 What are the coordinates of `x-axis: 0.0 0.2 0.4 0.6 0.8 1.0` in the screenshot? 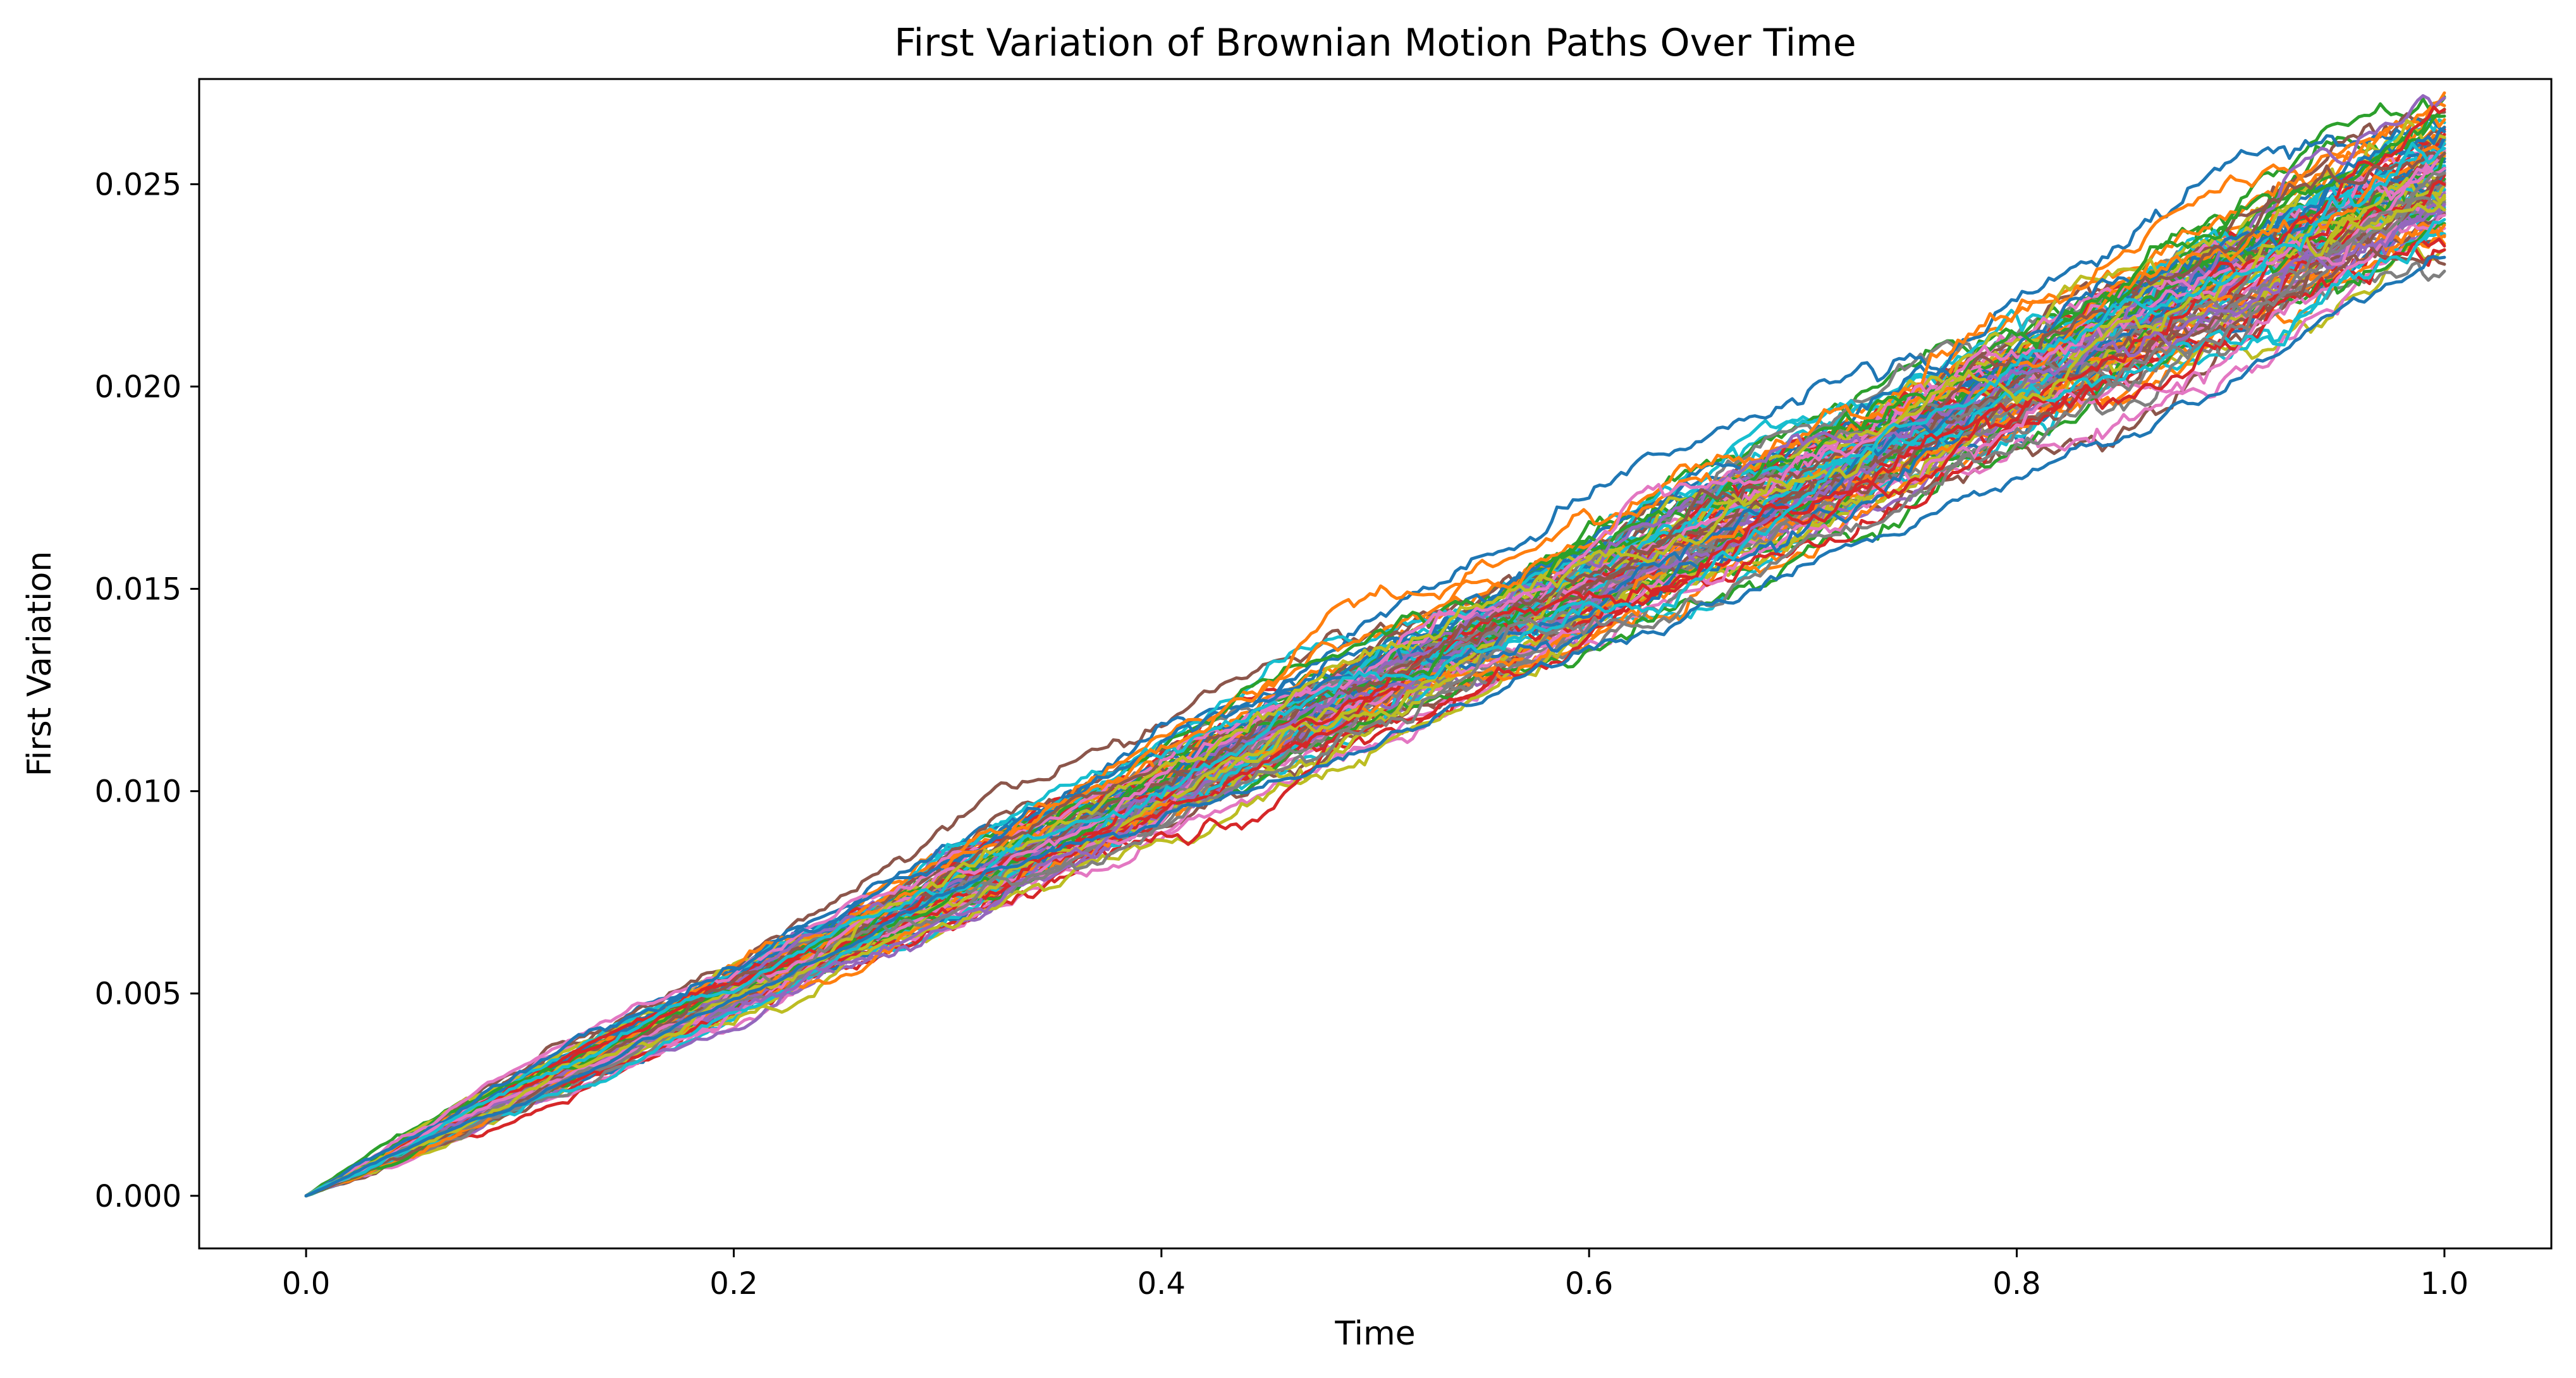 It's located at (1375, 1275).